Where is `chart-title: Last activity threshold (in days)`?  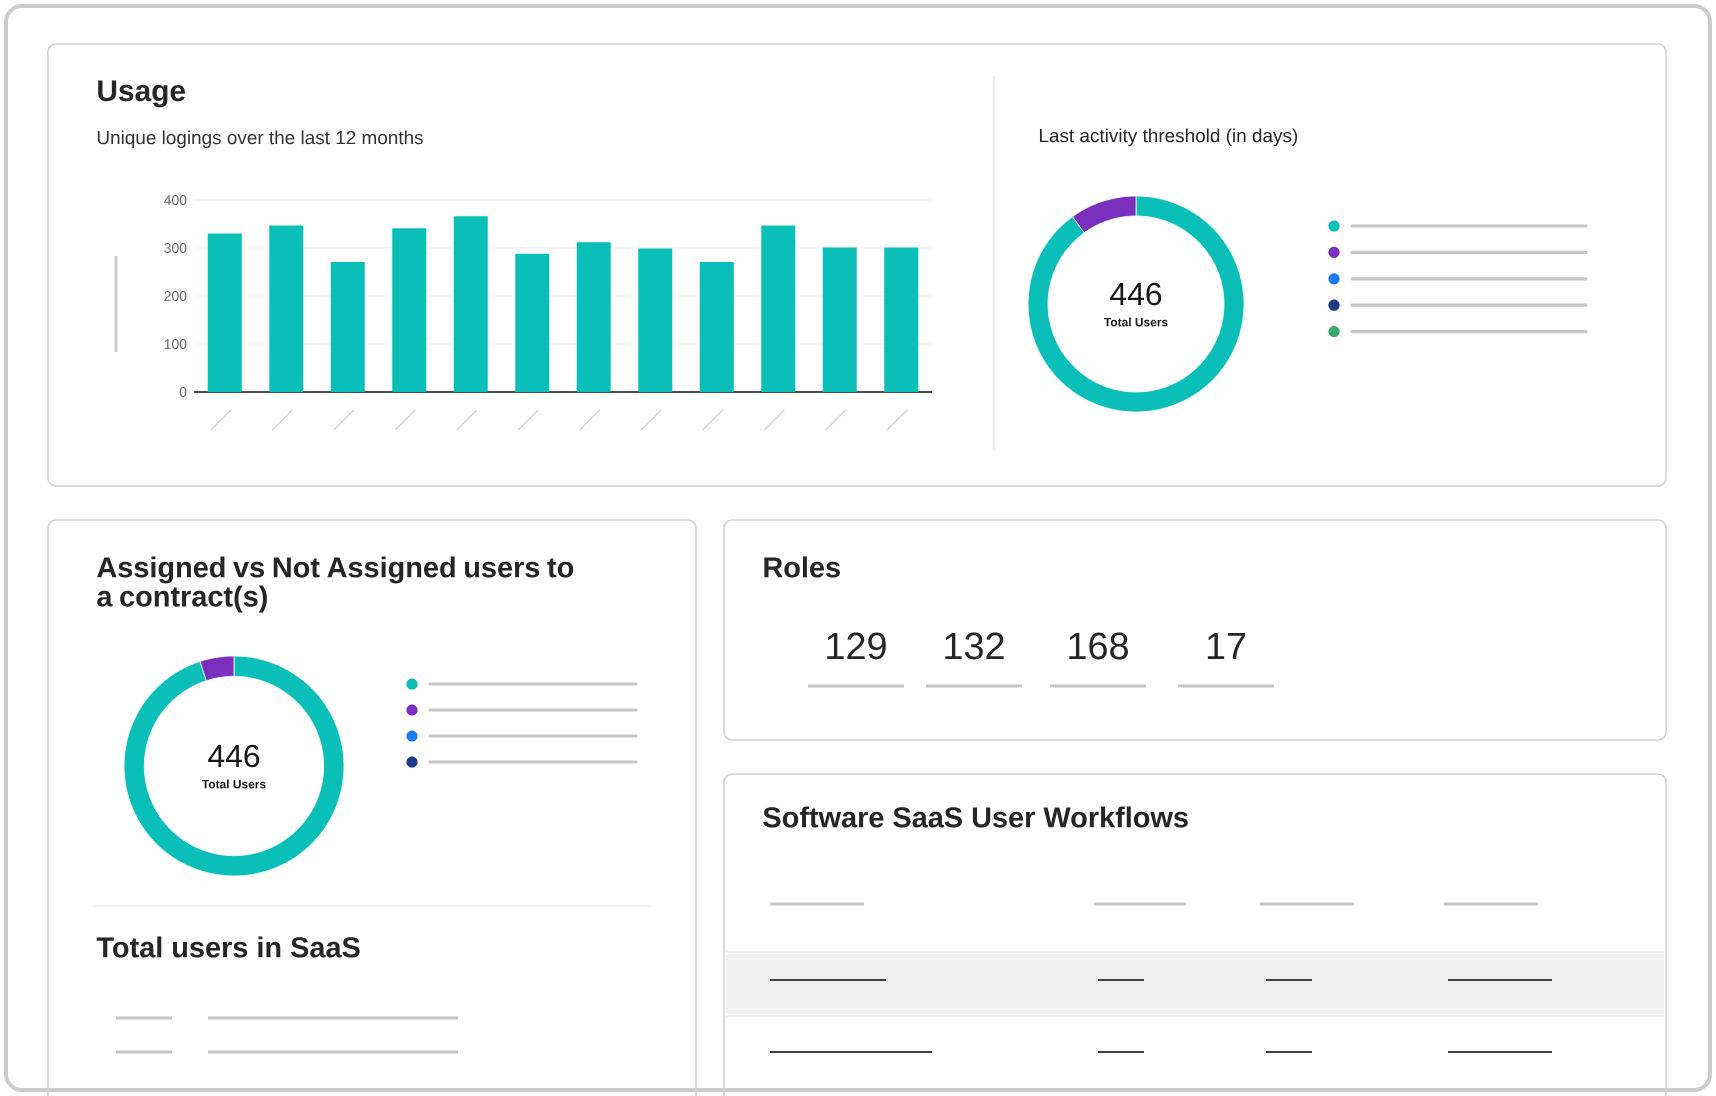 chart-title: Last activity threshold (in days) is located at coordinates (1168, 137).